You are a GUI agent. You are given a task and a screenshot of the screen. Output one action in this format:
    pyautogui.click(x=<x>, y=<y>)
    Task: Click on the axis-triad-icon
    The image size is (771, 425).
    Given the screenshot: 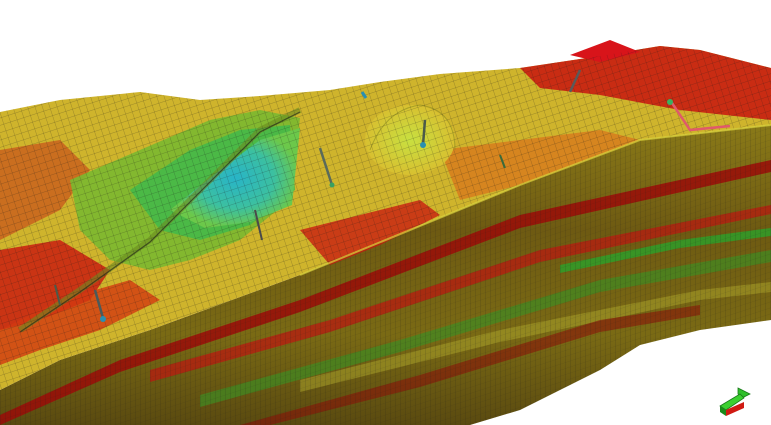 What is the action you would take?
    pyautogui.click(x=736, y=402)
    